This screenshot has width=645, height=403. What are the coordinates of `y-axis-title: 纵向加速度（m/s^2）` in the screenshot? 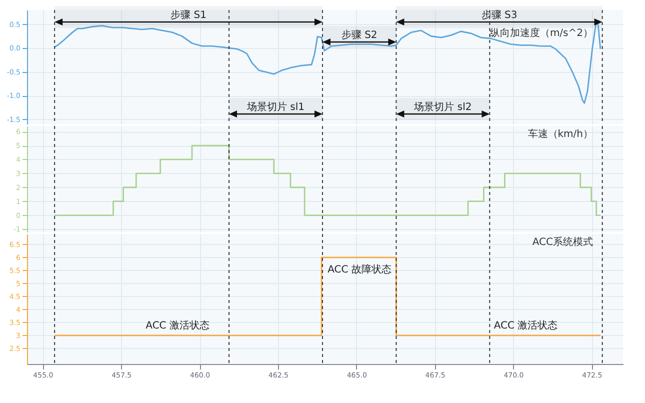 It's located at (541, 33).